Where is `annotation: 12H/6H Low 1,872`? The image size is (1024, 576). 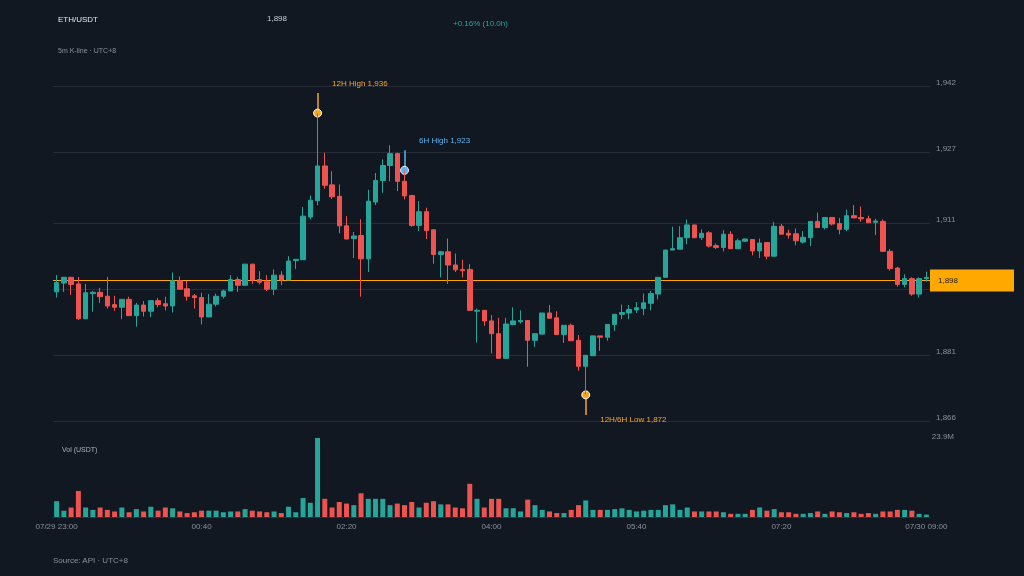
annotation: 12H/6H Low 1,872 is located at coordinates (634, 420).